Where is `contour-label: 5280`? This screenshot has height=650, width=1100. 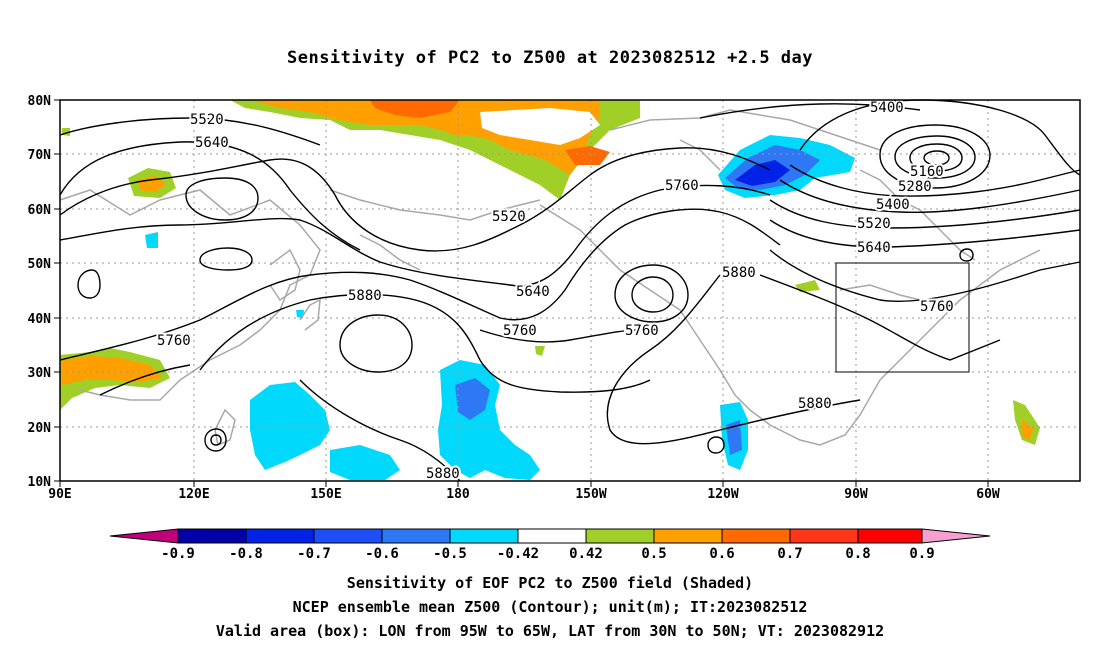 contour-label: 5280 is located at coordinates (915, 187).